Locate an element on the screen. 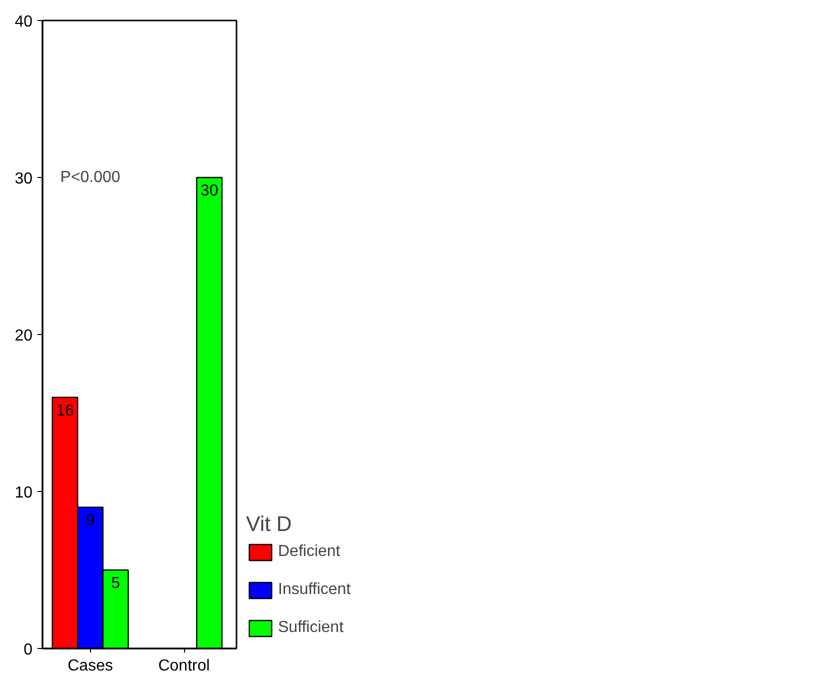  x-tick-label: Control is located at coordinates (184, 666).